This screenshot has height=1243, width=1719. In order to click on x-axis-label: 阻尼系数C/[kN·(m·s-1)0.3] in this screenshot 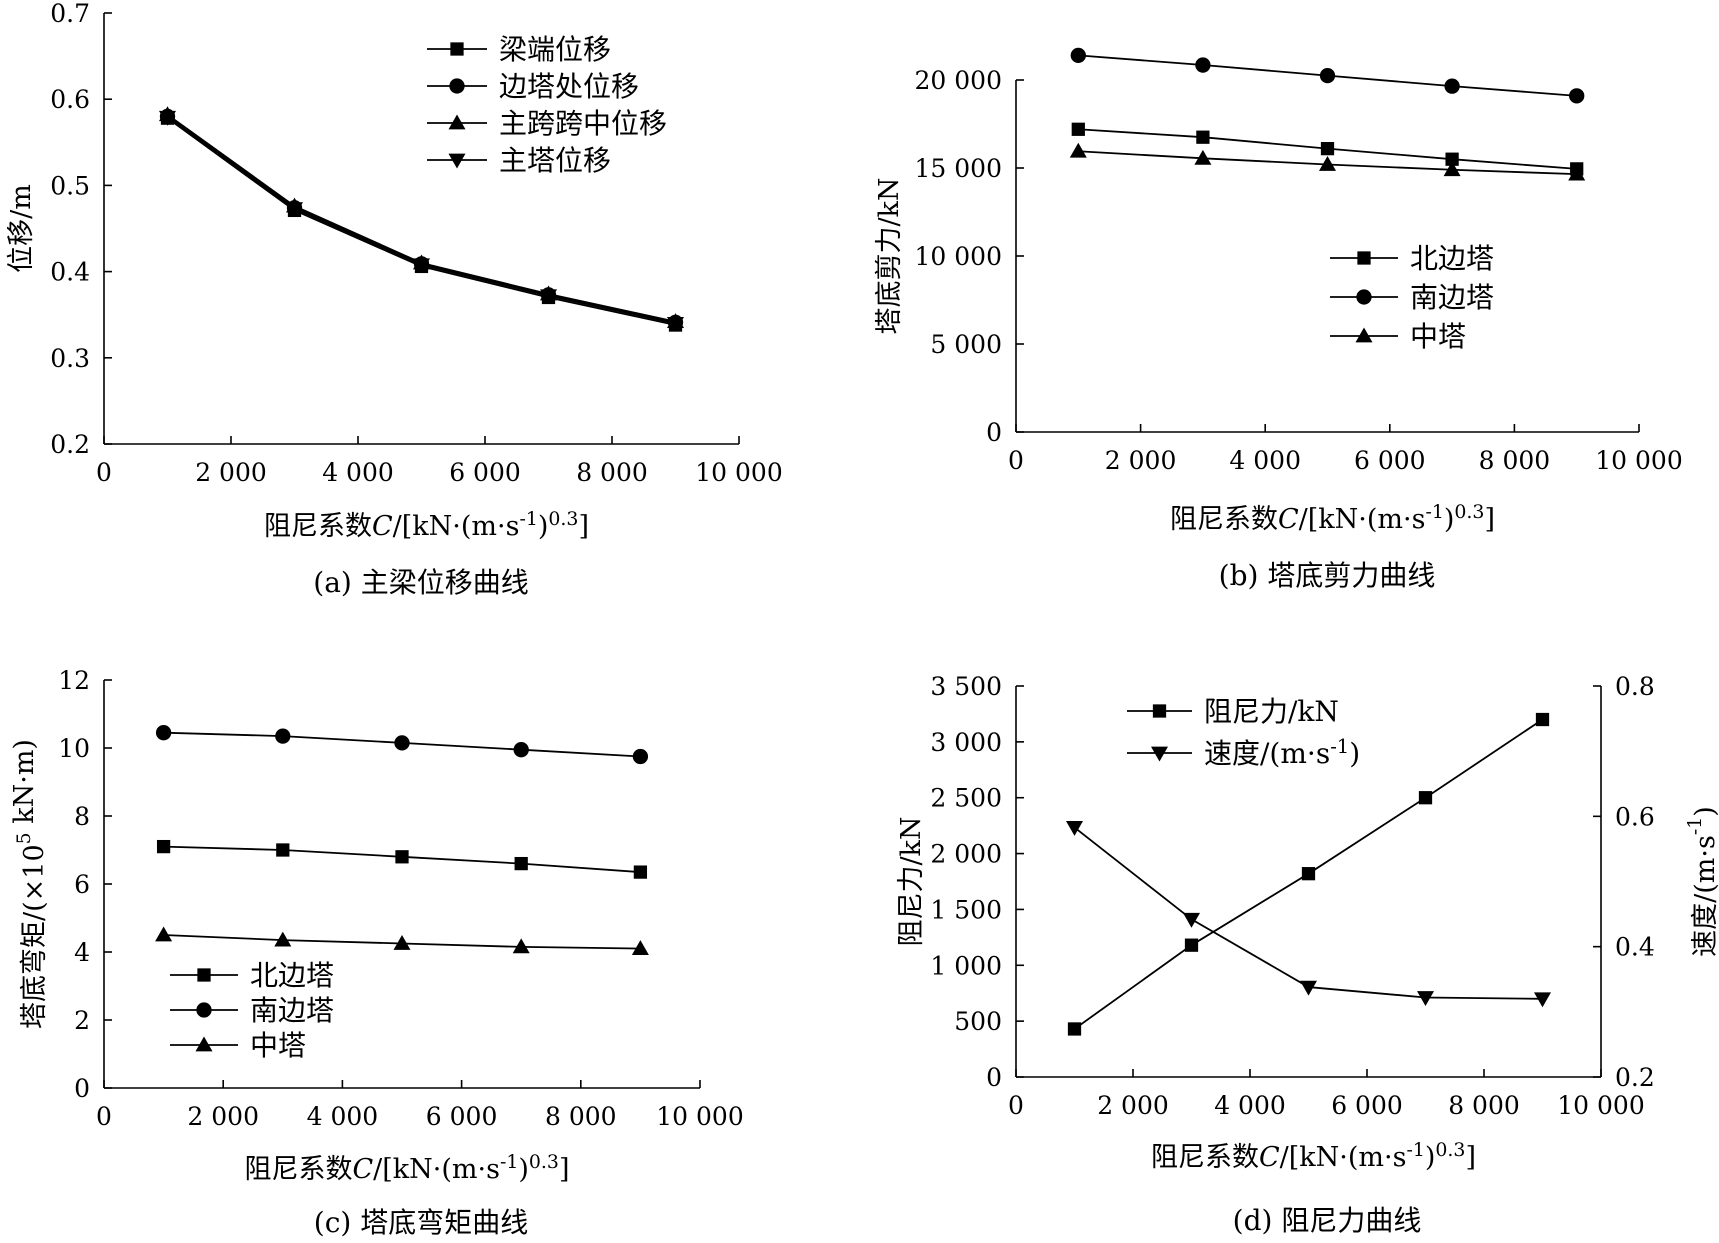, I will do `click(407, 1168)`.